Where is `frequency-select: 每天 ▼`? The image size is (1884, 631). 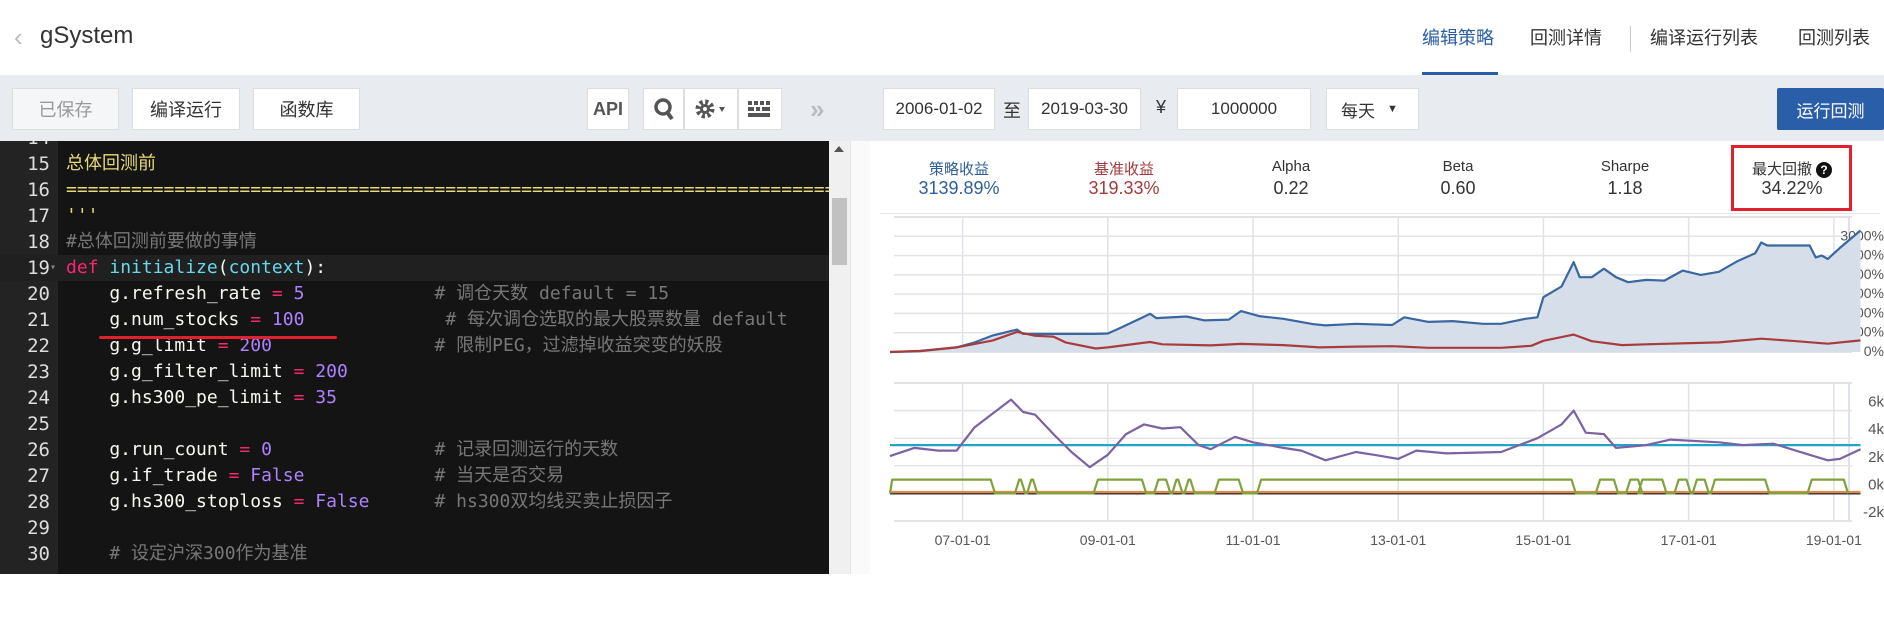 frequency-select: 每天 ▼ is located at coordinates (1372, 109).